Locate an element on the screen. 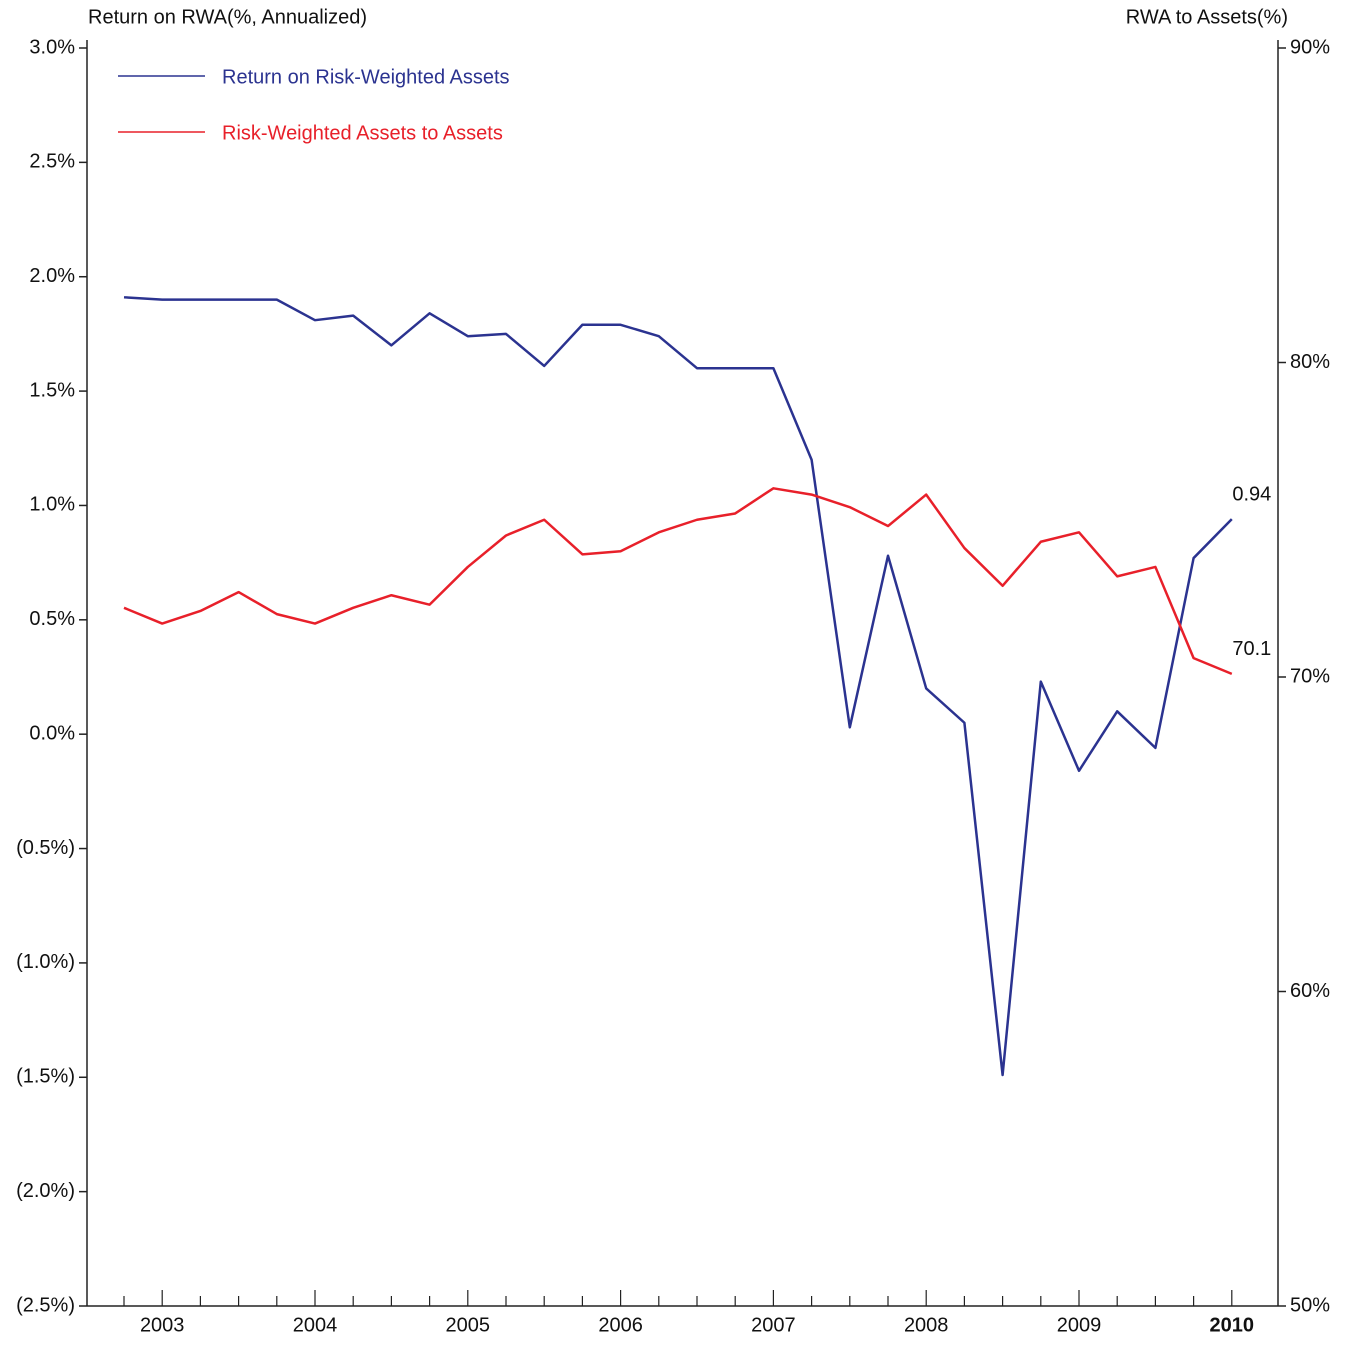 The image size is (1364, 1345). y-tick-label: 2.5% is located at coordinates (52, 162).